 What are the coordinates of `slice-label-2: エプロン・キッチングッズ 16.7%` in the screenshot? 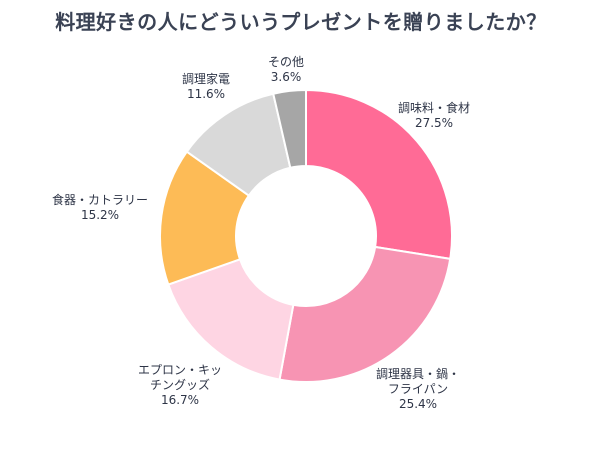 It's located at (180, 385).